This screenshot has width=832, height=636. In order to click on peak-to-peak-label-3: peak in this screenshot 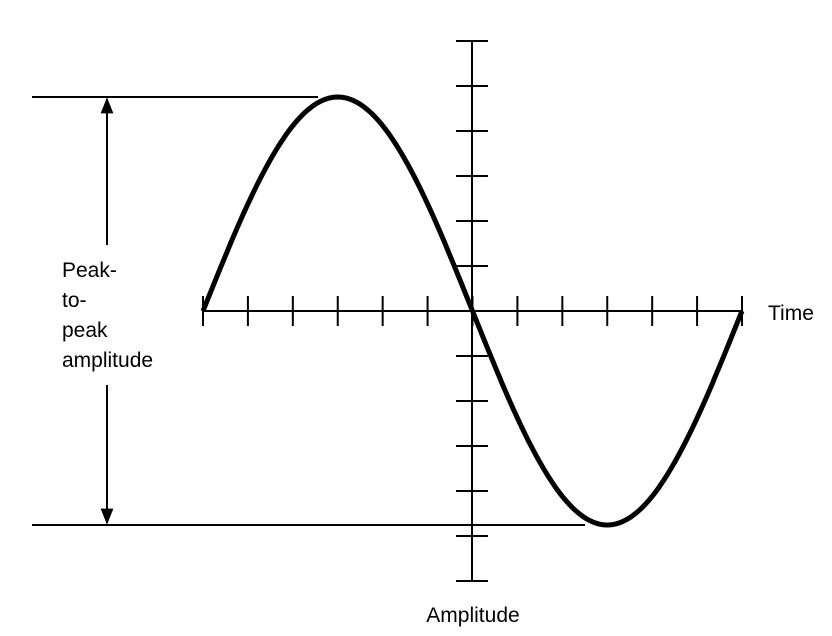, I will do `click(85, 330)`.